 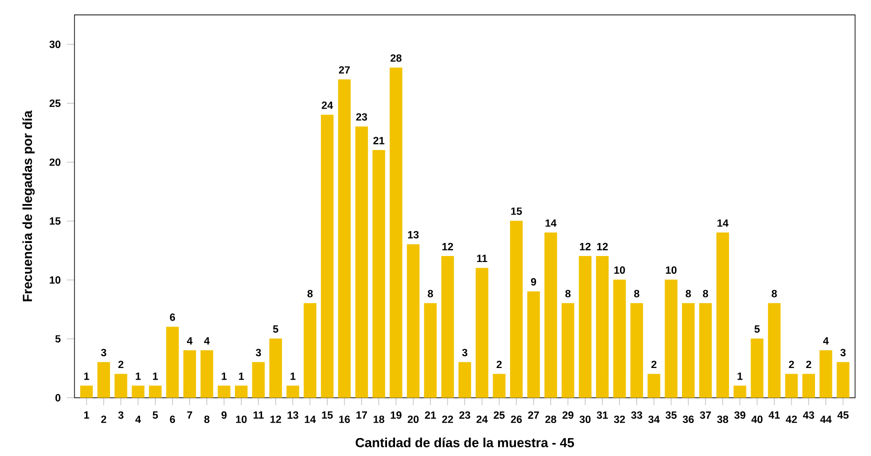 What do you see at coordinates (619, 270) in the screenshot?
I see `data-label: 10` at bounding box center [619, 270].